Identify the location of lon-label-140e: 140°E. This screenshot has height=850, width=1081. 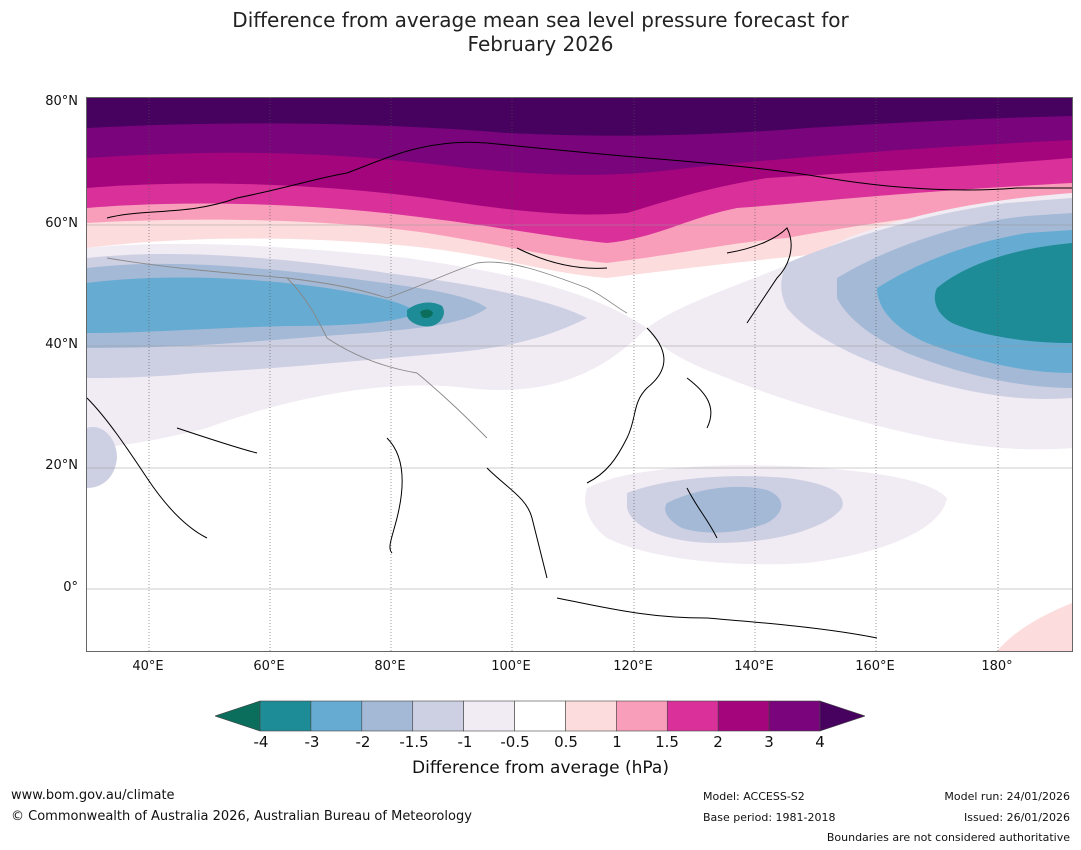
(754, 666).